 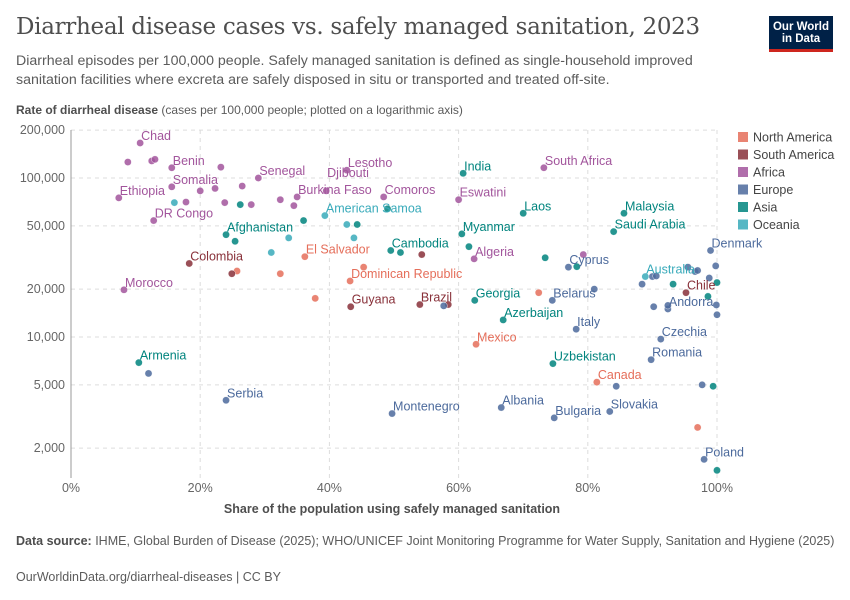 What do you see at coordinates (773, 190) in the screenshot?
I see `legend-item: Europe` at bounding box center [773, 190].